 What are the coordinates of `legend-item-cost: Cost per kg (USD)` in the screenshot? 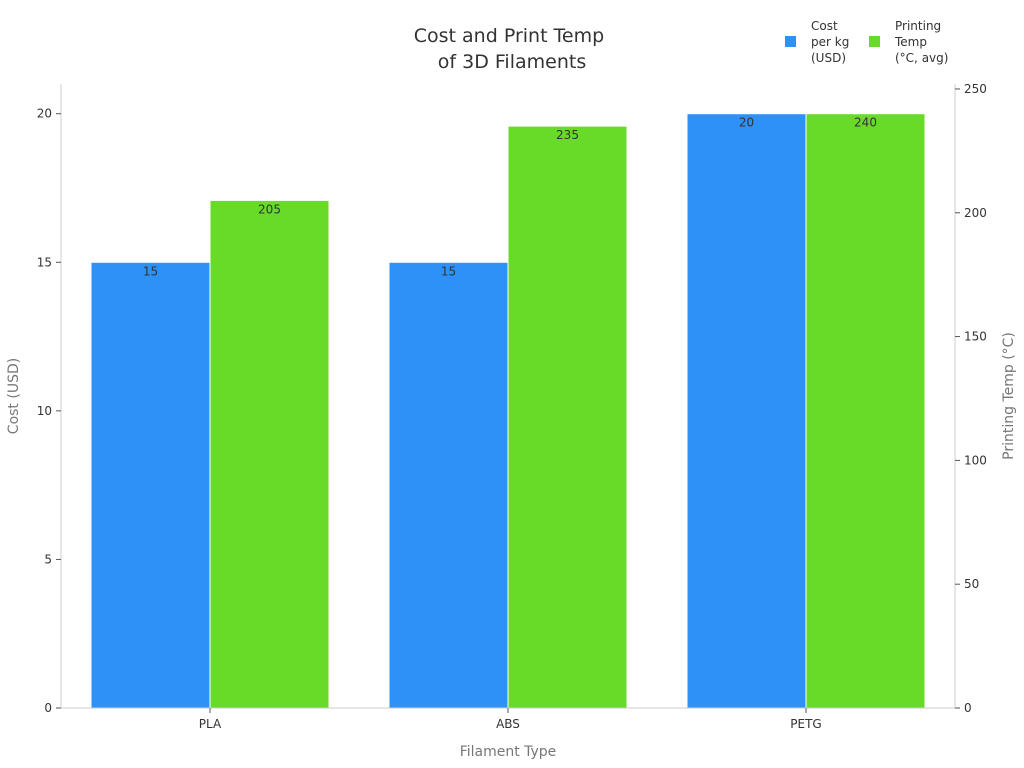 It's located at (819, 42).